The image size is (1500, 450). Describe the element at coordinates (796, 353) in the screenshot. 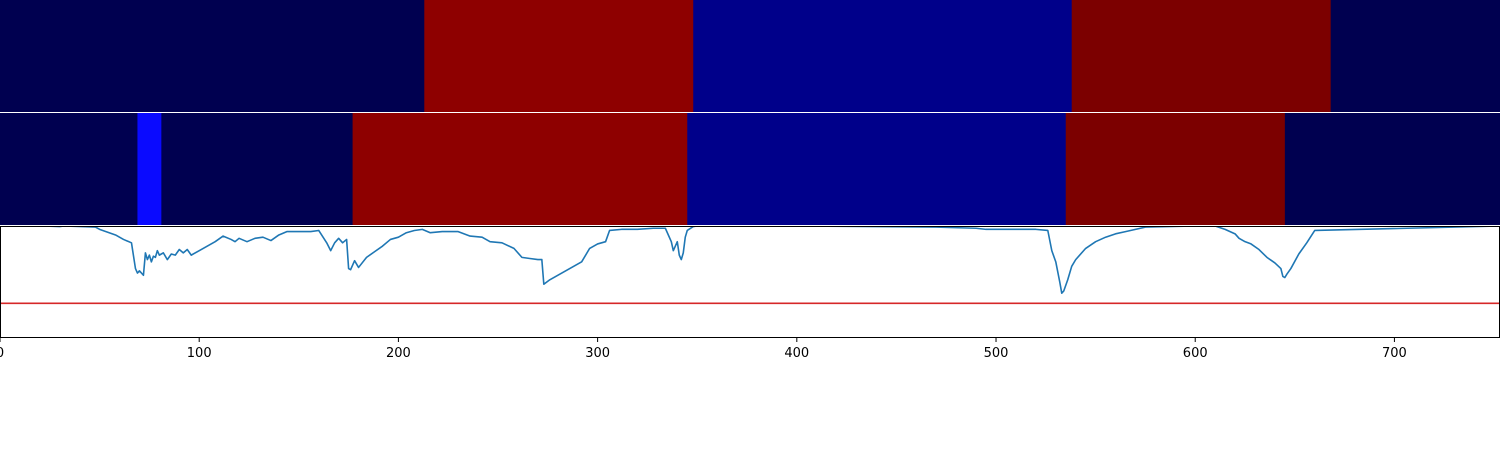

I see `x-tick-label-400: 400` at that location.